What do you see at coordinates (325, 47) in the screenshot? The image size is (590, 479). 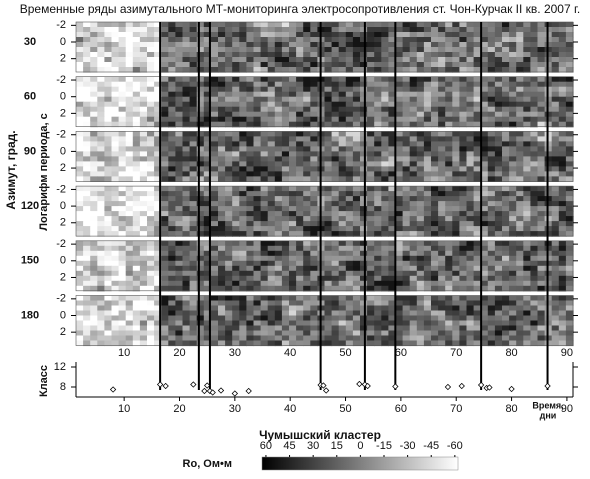 I see `heatmap-panel` at bounding box center [325, 47].